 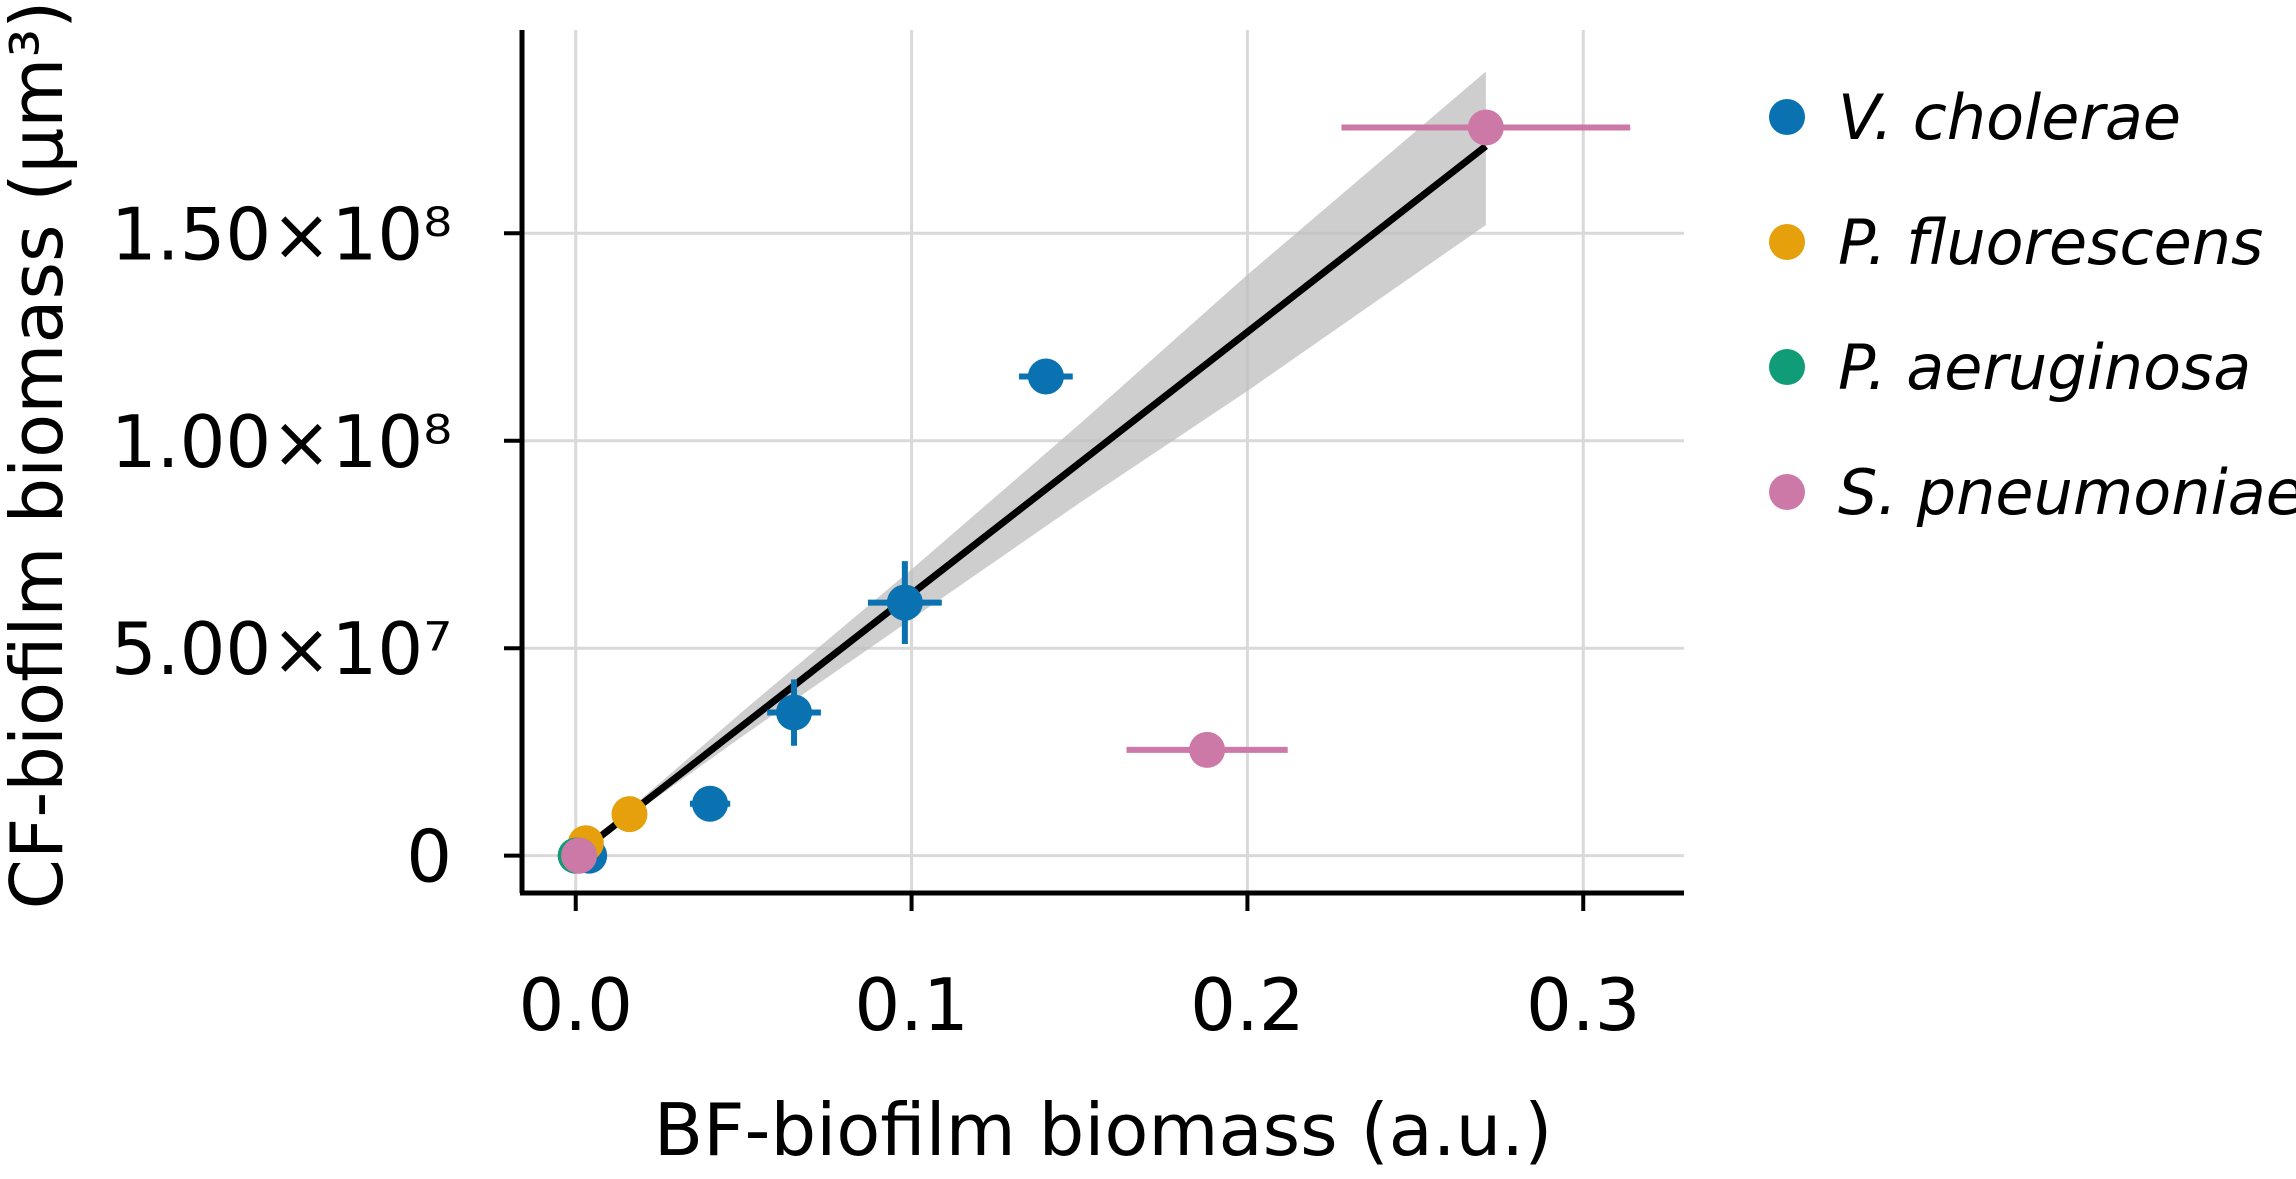 What do you see at coordinates (1103, 1130) in the screenshot?
I see `x-axis-label: BF-biofilm biomass (a.u.)` at bounding box center [1103, 1130].